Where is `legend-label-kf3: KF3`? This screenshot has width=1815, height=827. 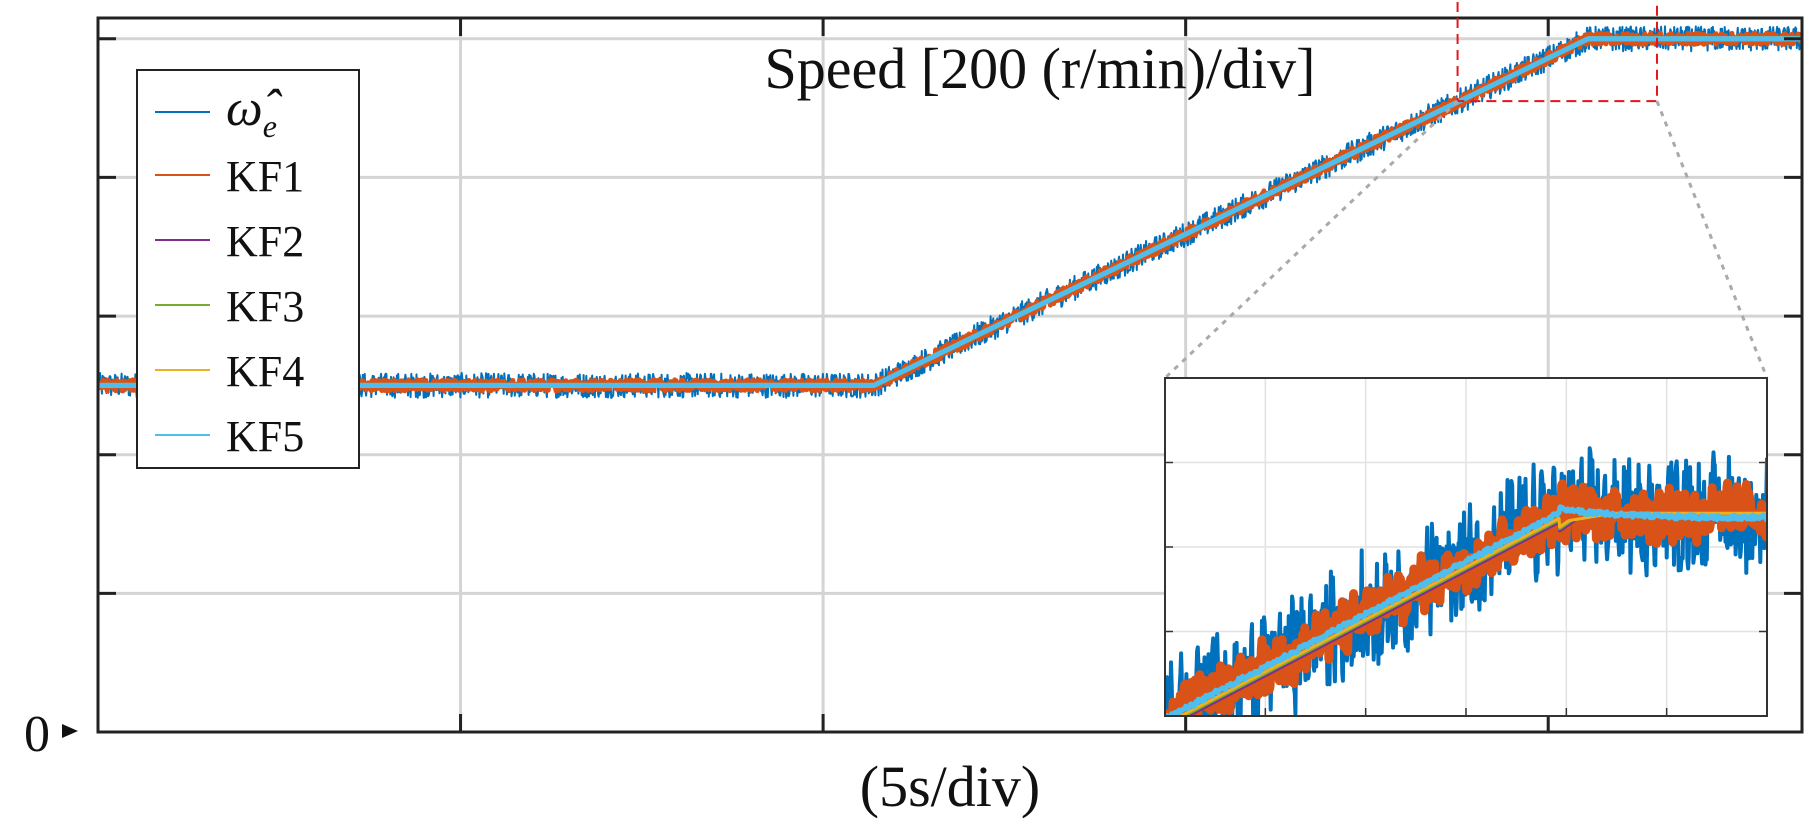 legend-label-kf3: KF3 is located at coordinates (265, 306).